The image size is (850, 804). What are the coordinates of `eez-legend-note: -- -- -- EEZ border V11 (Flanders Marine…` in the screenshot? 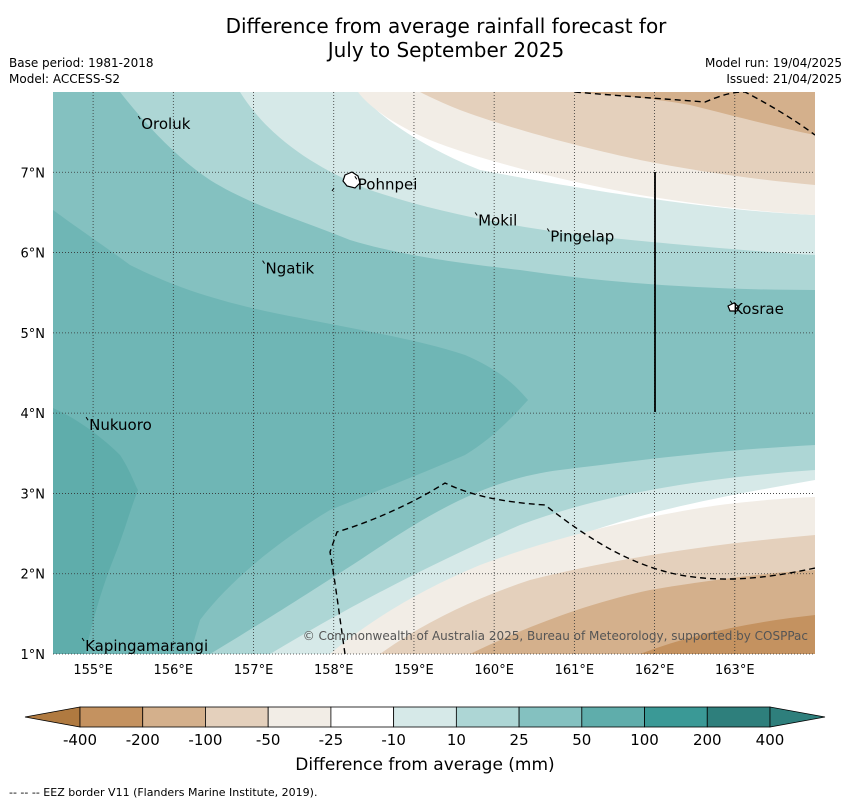 It's located at (163, 792).